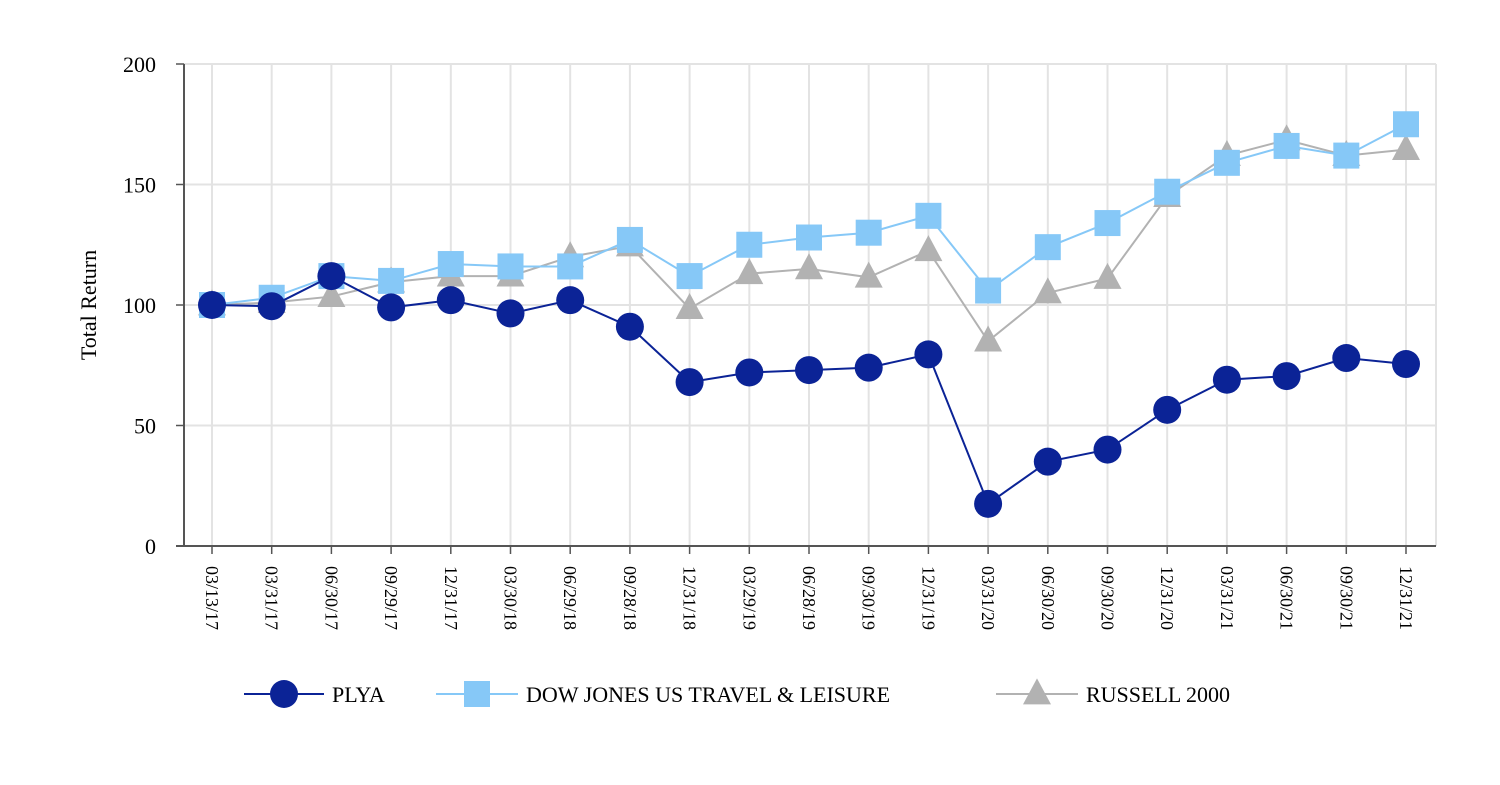 The width and height of the screenshot is (1500, 785). I want to click on y-tick-label: 150, so click(139, 185).